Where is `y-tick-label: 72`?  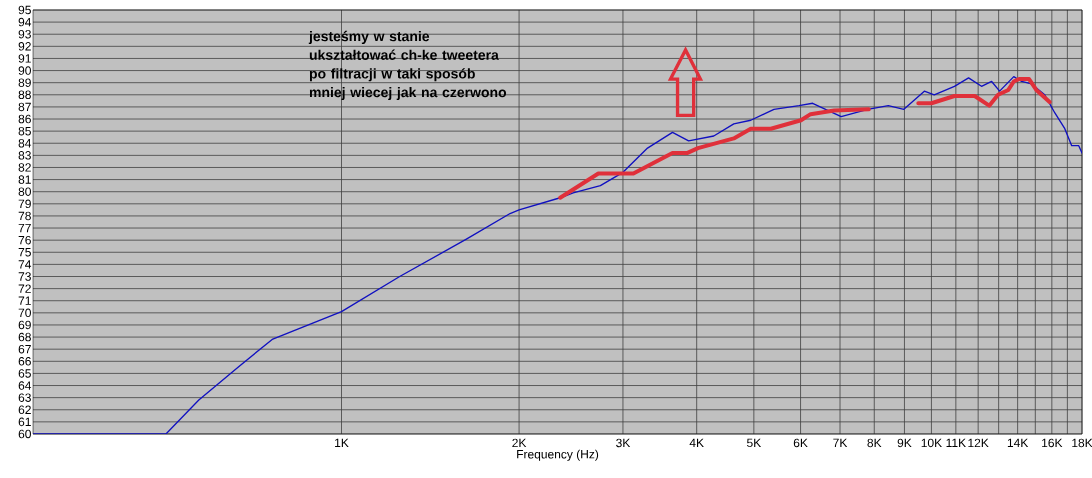 y-tick-label: 72 is located at coordinates (24, 288).